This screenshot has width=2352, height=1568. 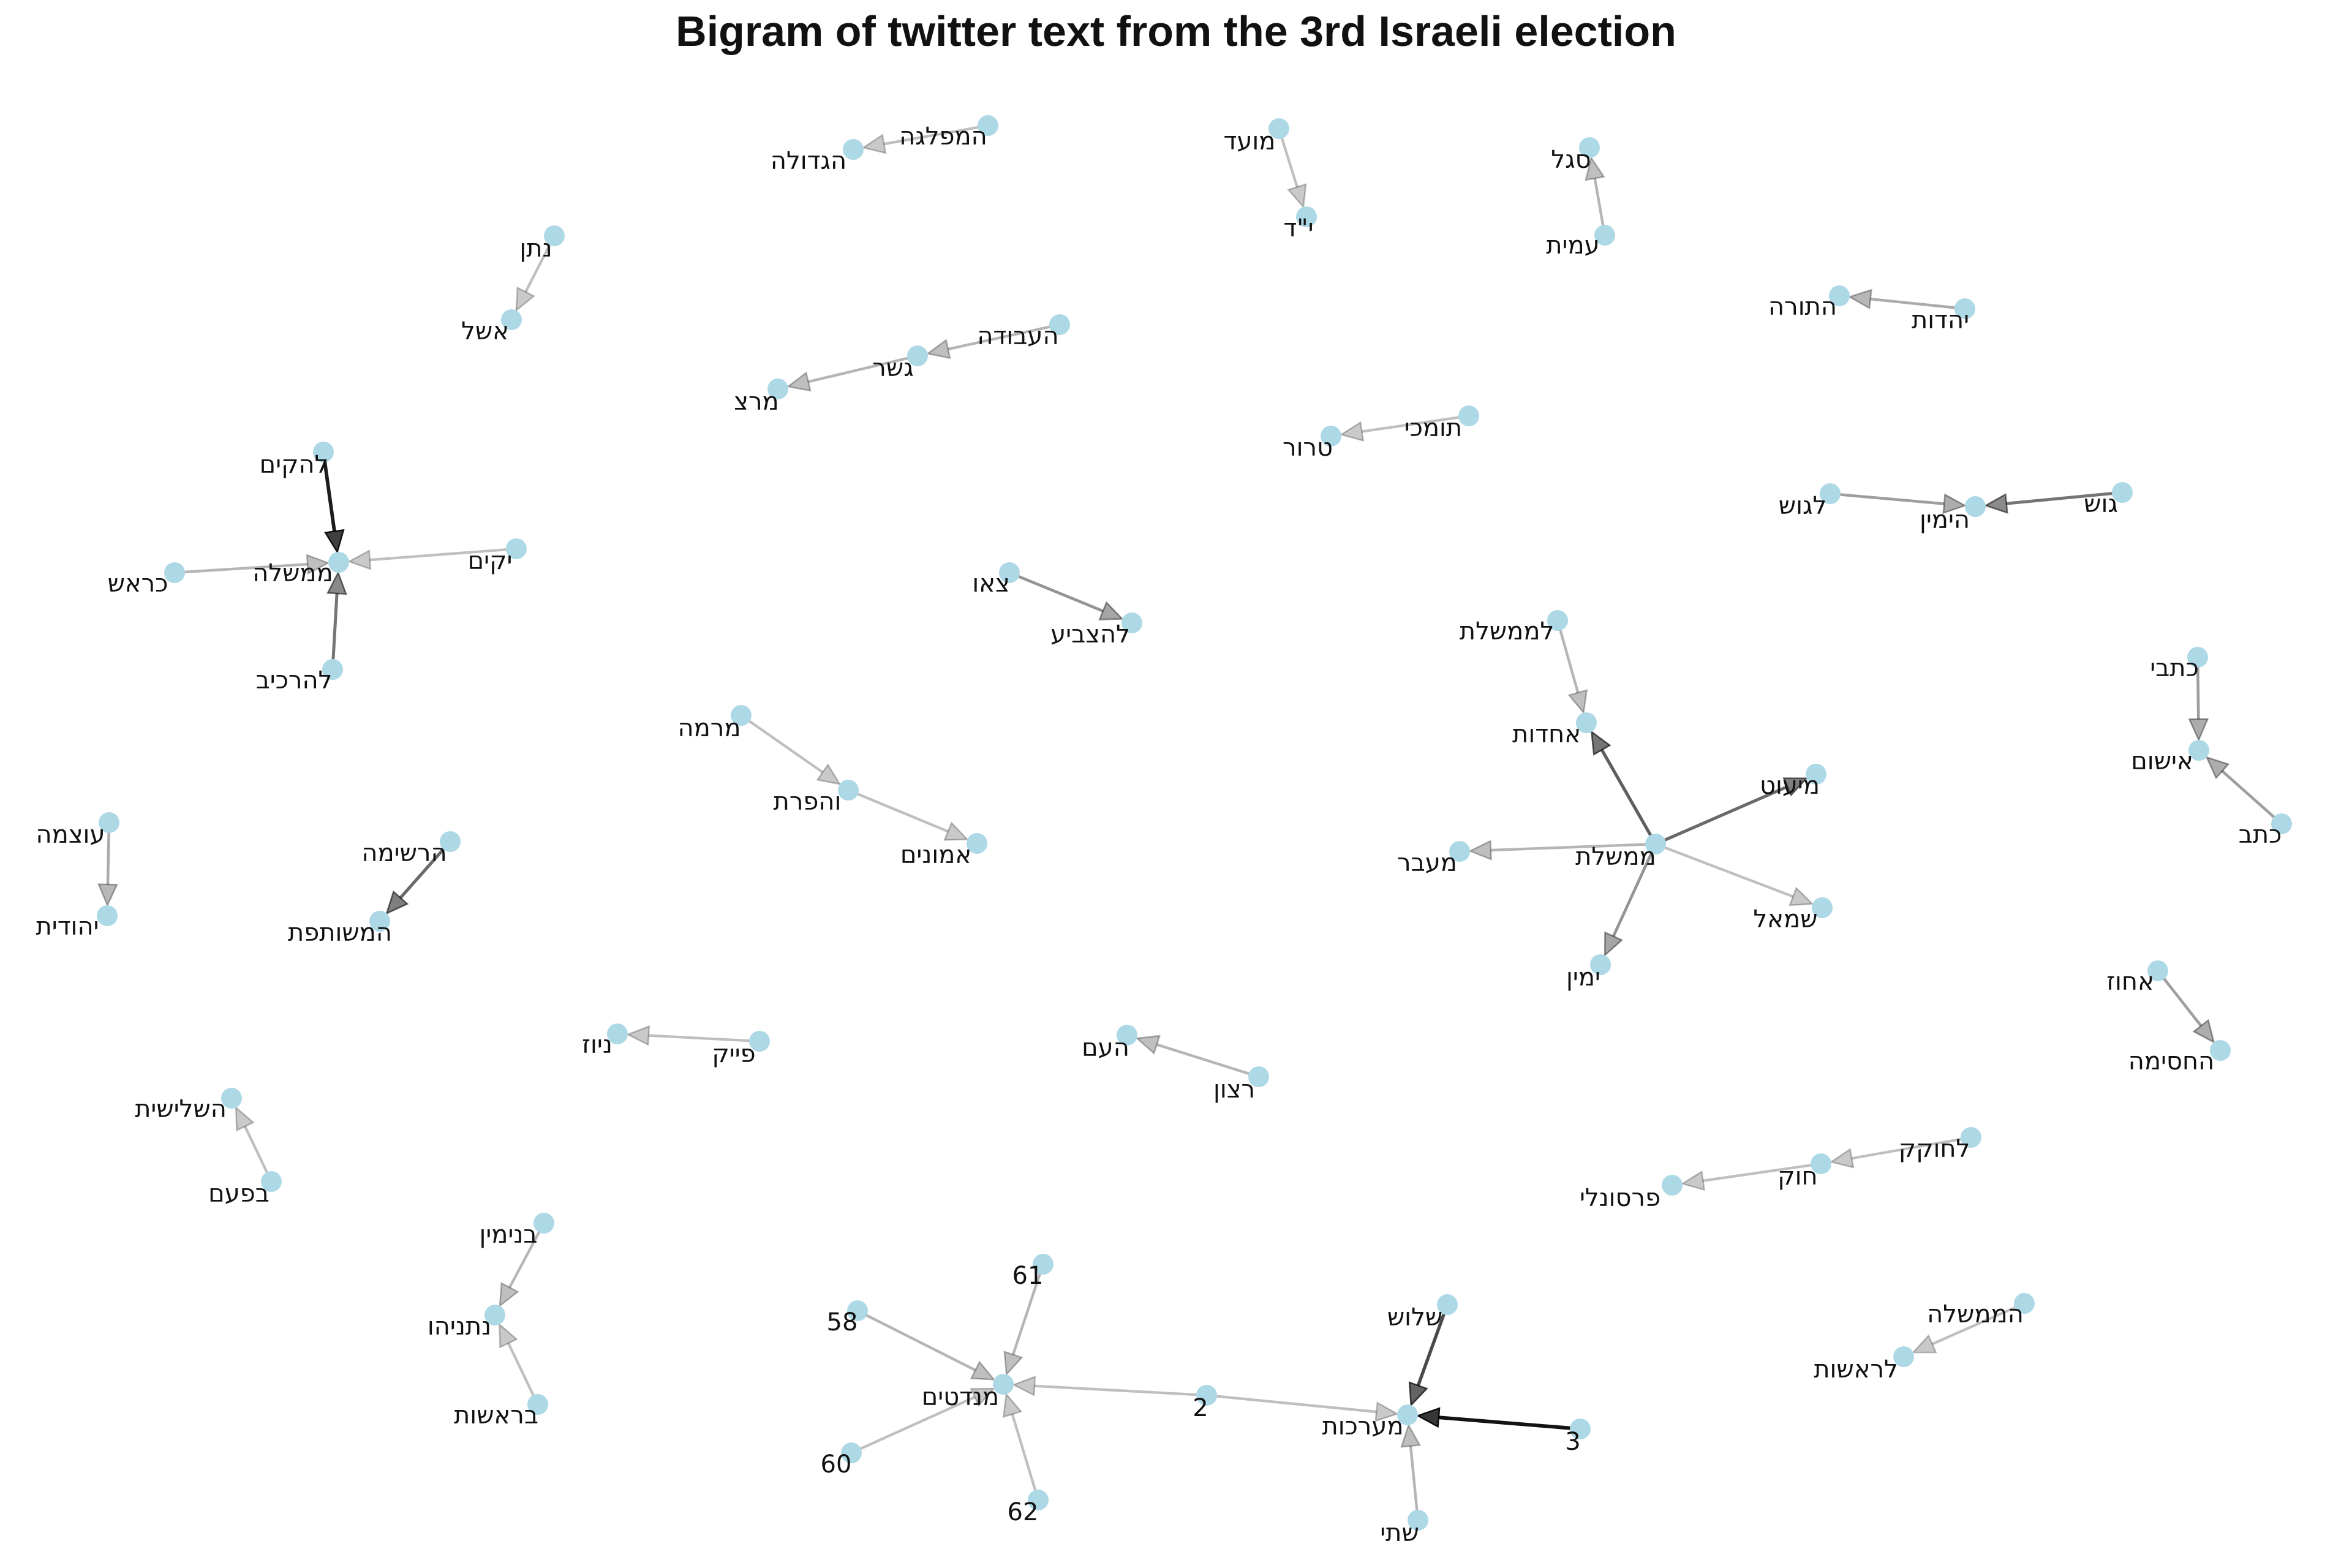 What do you see at coordinates (1507, 631) in the screenshot?
I see `node-label-lememshelet: לממשלת` at bounding box center [1507, 631].